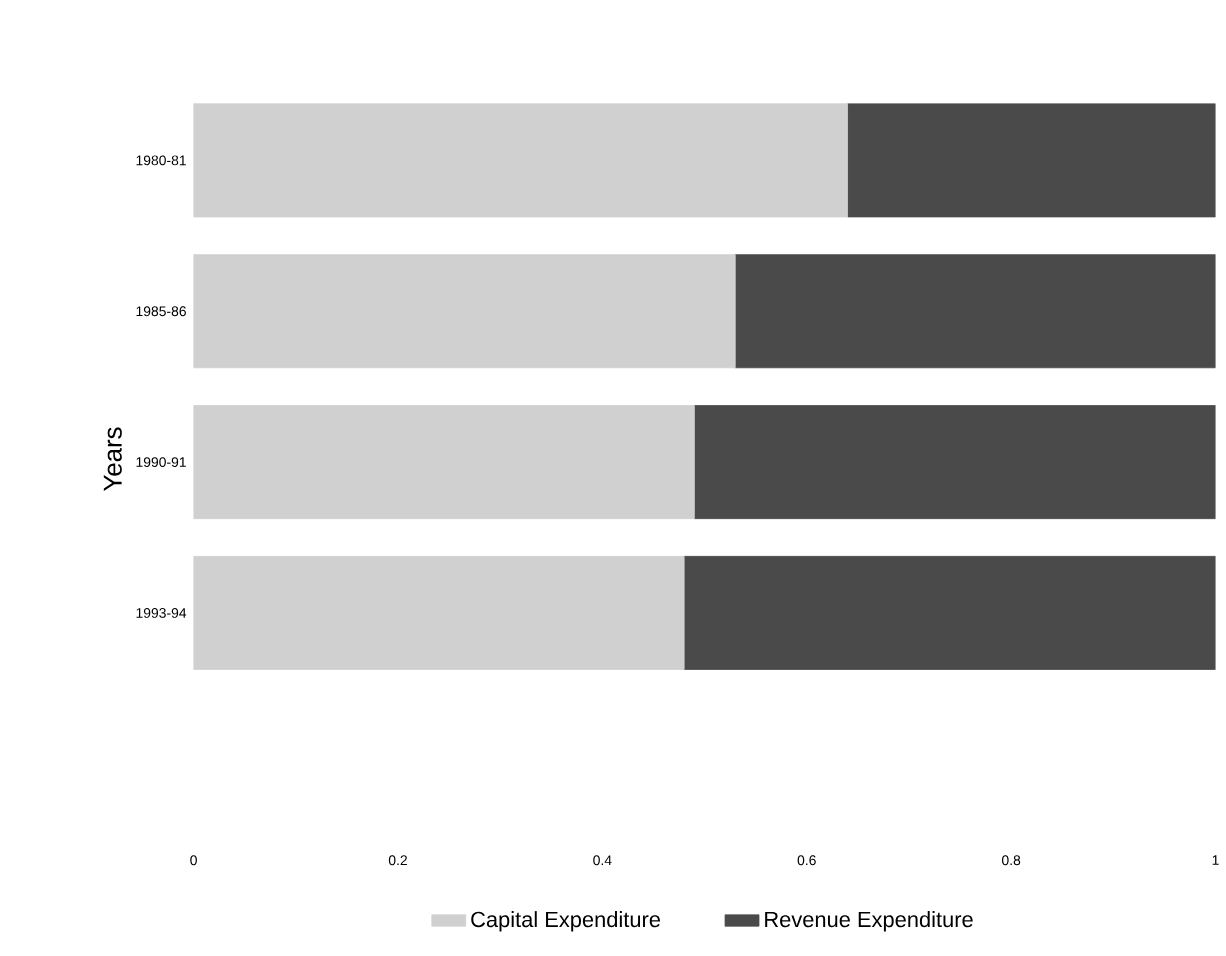  What do you see at coordinates (565, 921) in the screenshot?
I see `legend-label: Capital Expenditure` at bounding box center [565, 921].